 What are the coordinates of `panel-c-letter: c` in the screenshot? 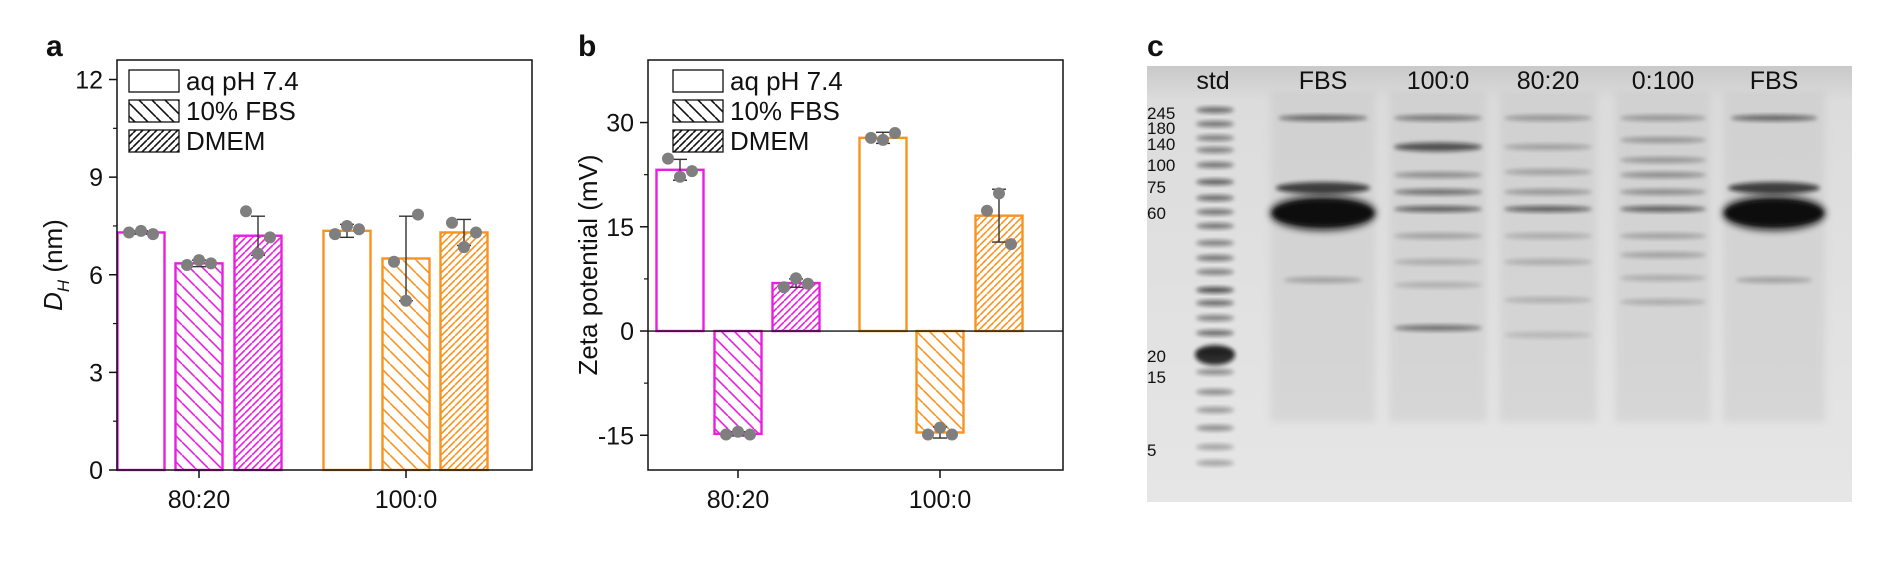 It's located at (1155, 46).